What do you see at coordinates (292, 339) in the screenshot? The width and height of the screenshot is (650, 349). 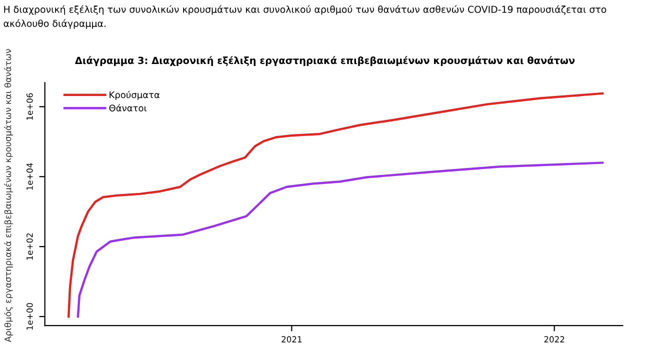 I see `x-tick-label: 2021` at bounding box center [292, 339].